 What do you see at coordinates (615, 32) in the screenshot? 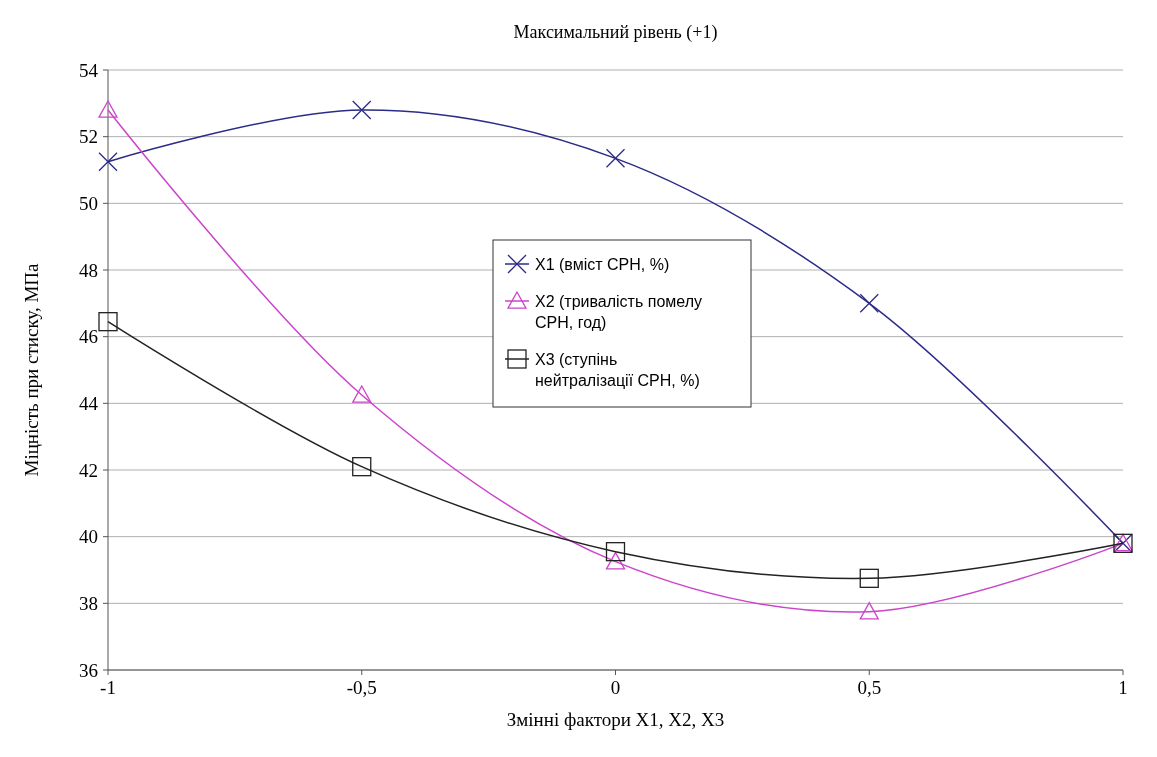
I see `chart-title: Максимальний рівень (+1)` at bounding box center [615, 32].